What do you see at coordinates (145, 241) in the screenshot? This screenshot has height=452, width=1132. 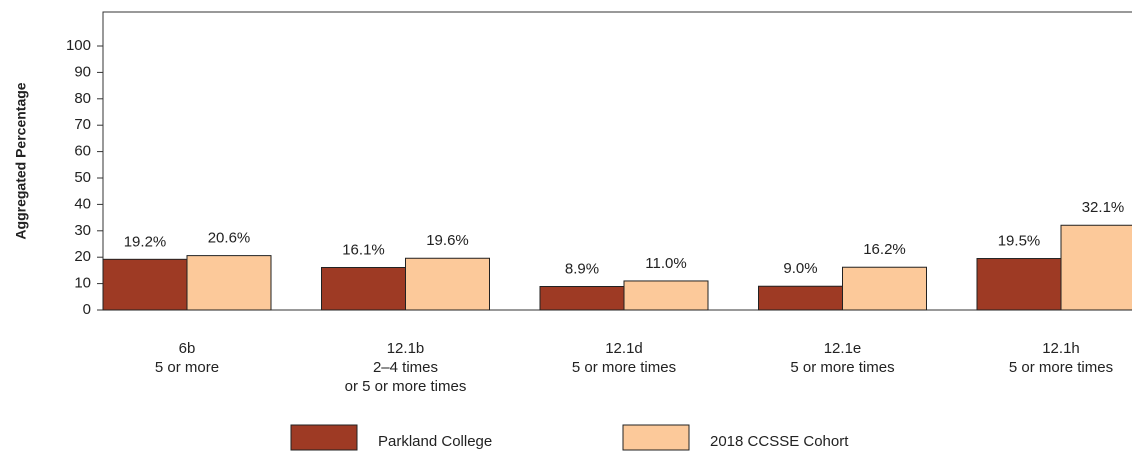 I see `data-label: 19.2%` at bounding box center [145, 241].